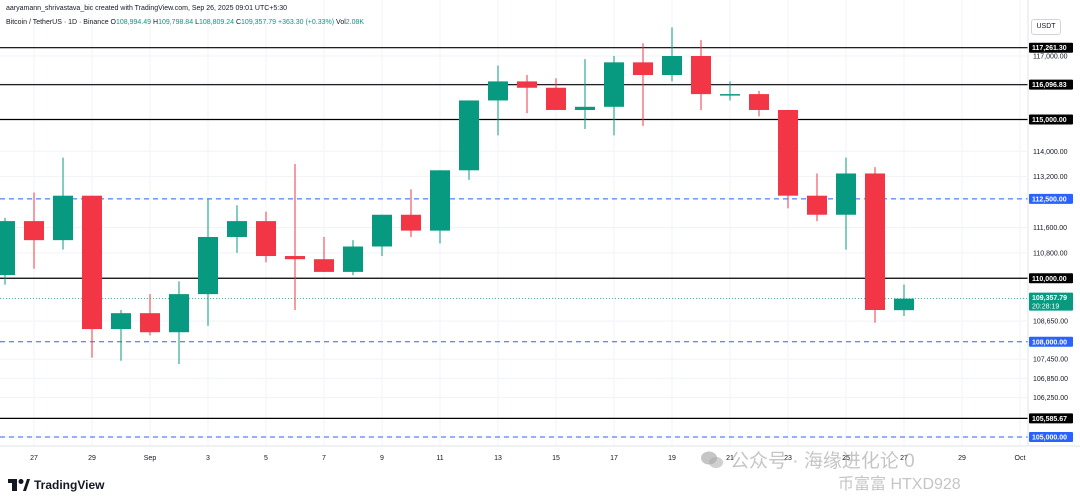  I want to click on time-tick-label: 9, so click(382, 458).